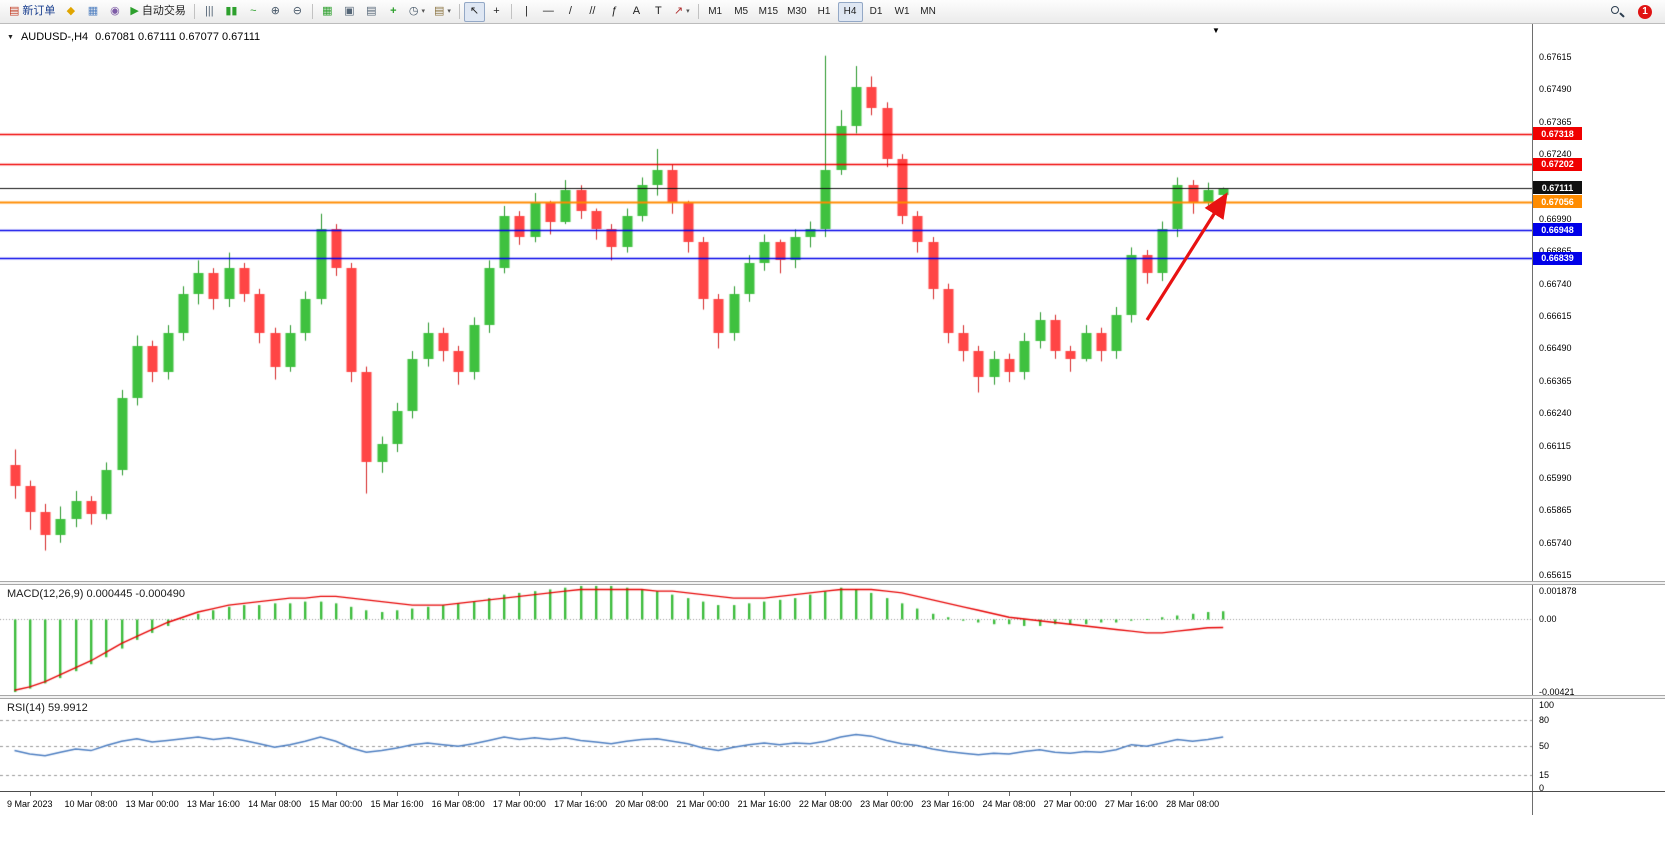  Describe the element at coordinates (134, 11) in the screenshot. I see `autotrading-icon: ▶` at that location.